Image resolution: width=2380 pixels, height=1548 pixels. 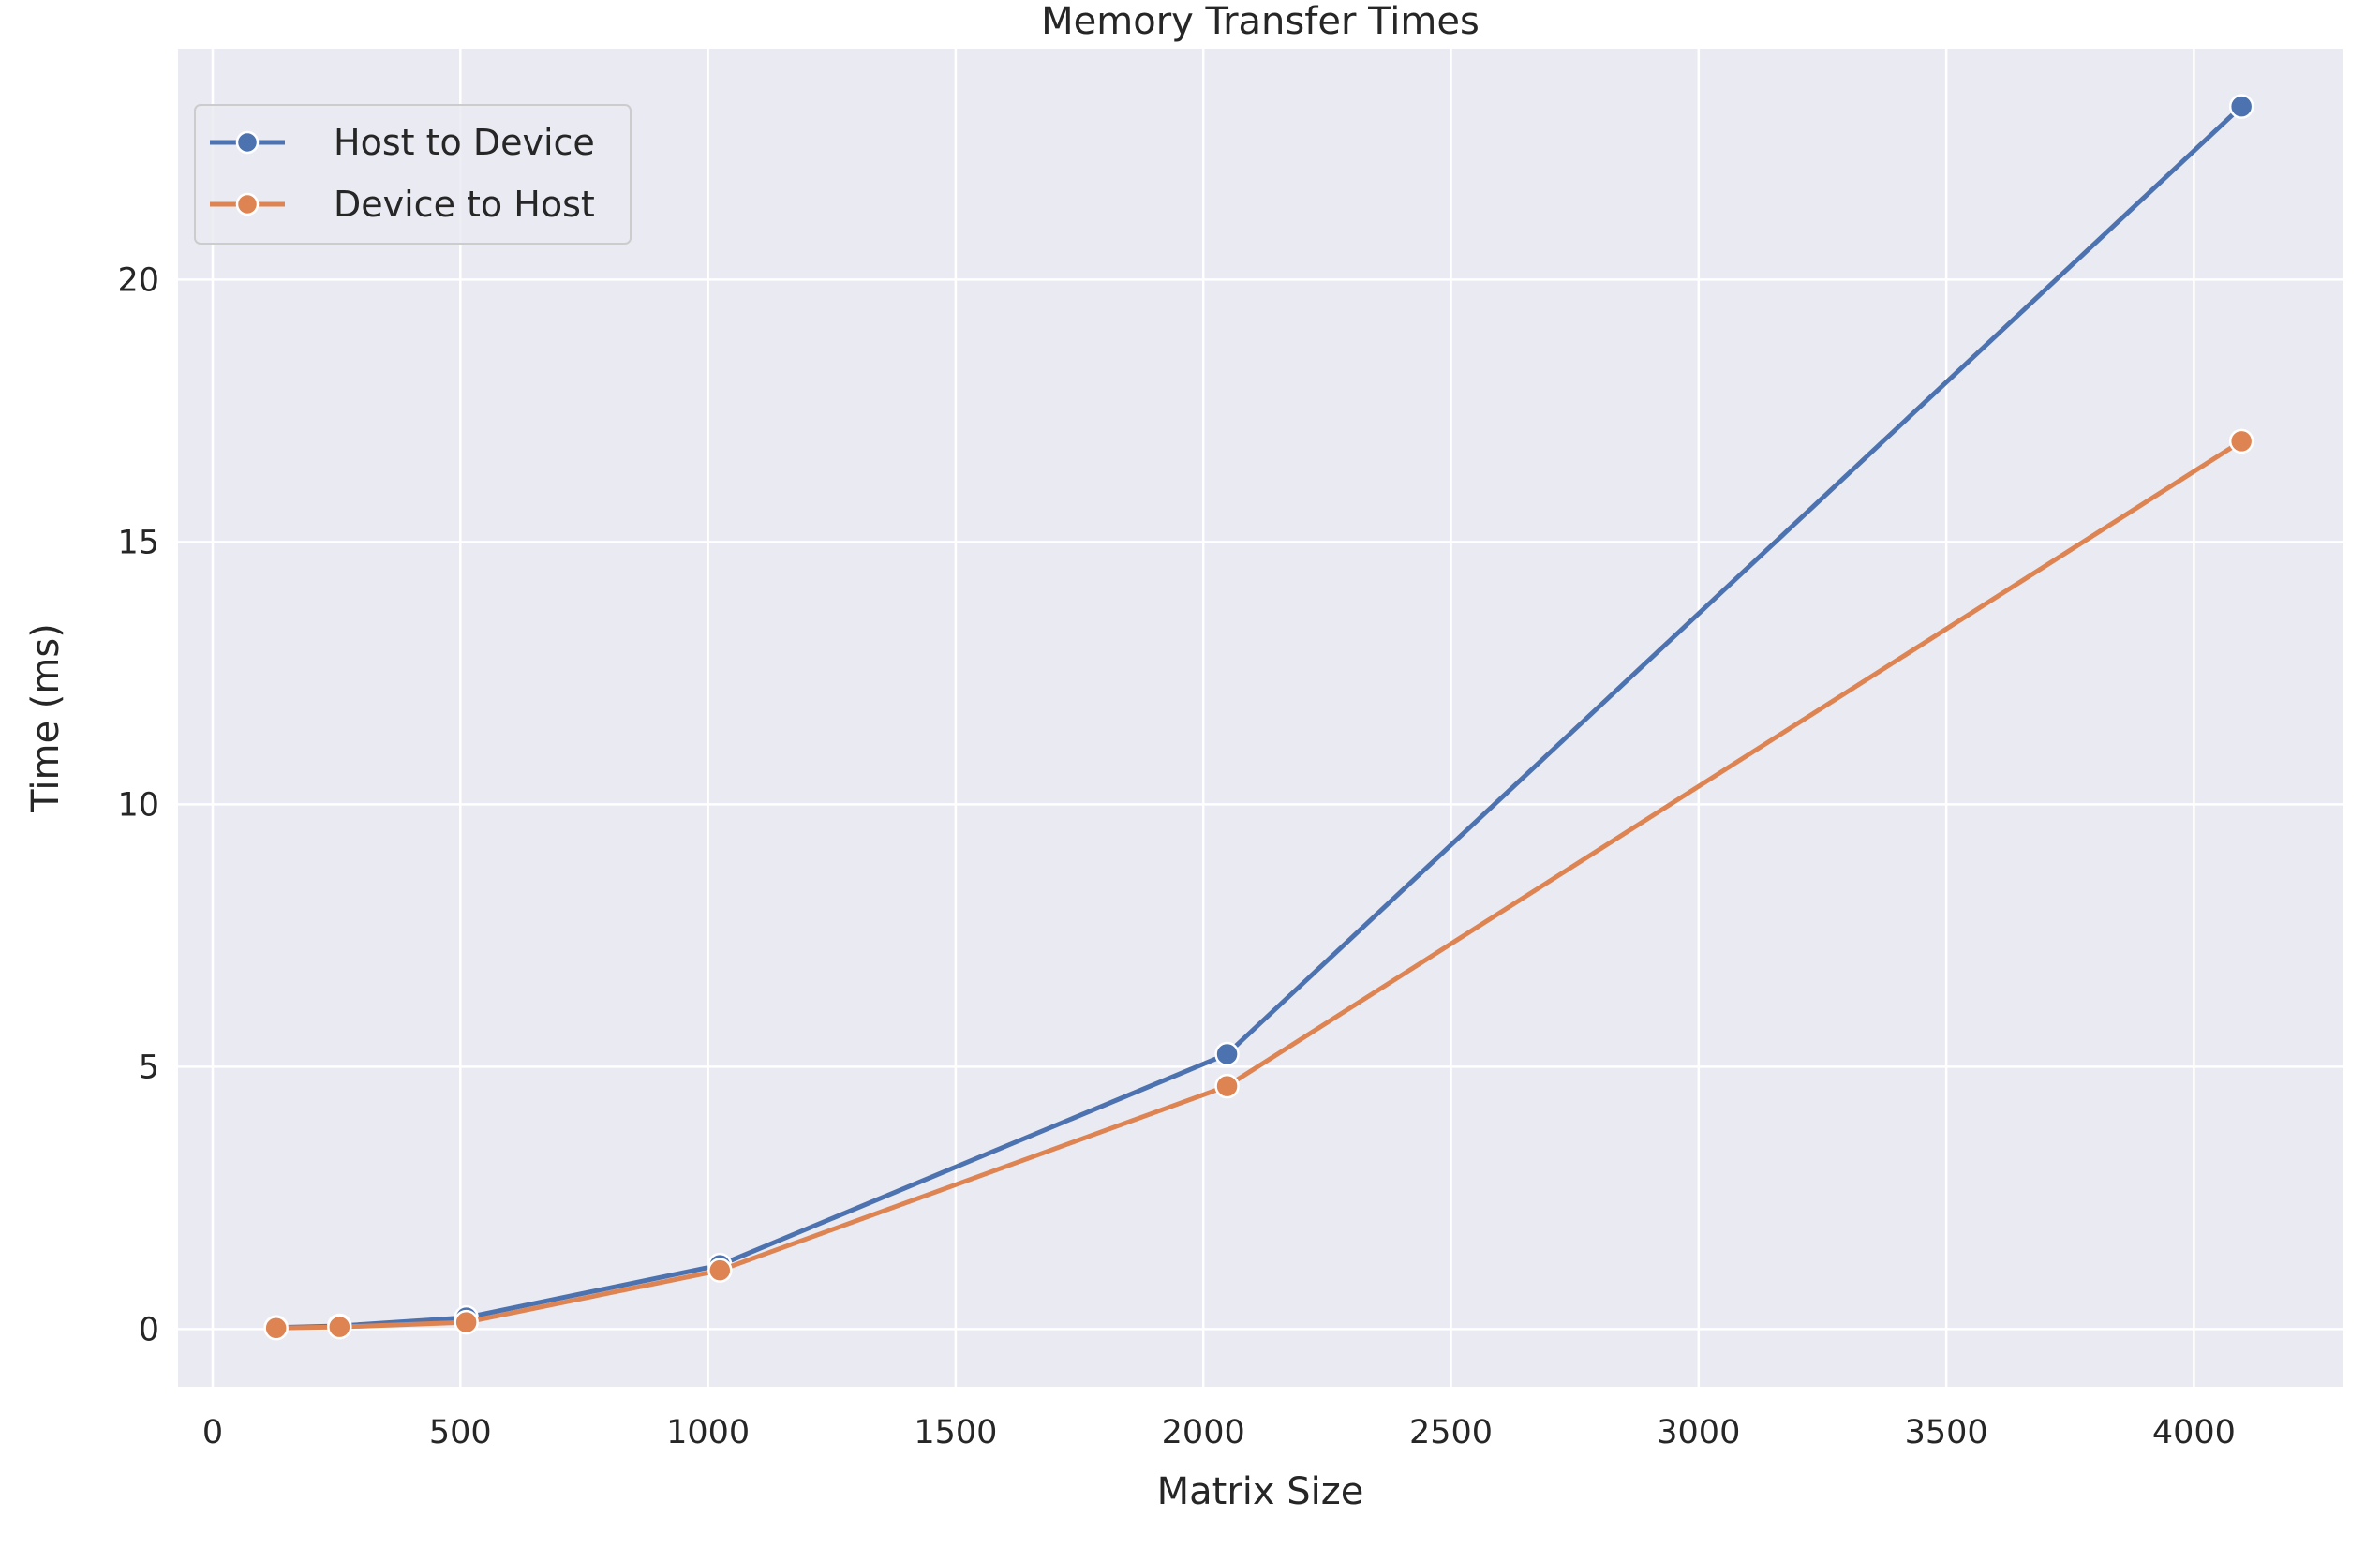 What do you see at coordinates (138, 542) in the screenshot?
I see `y-tick-label: 15` at bounding box center [138, 542].